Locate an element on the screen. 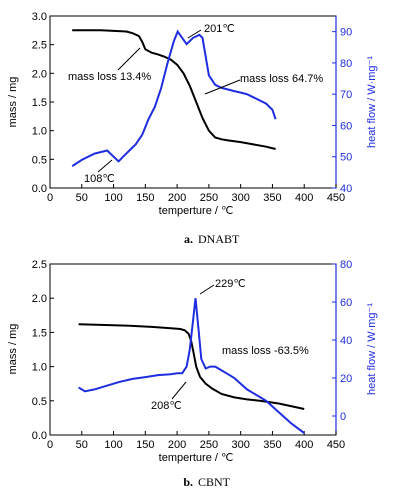  panel-b-caption: b. is located at coordinates (188, 482).